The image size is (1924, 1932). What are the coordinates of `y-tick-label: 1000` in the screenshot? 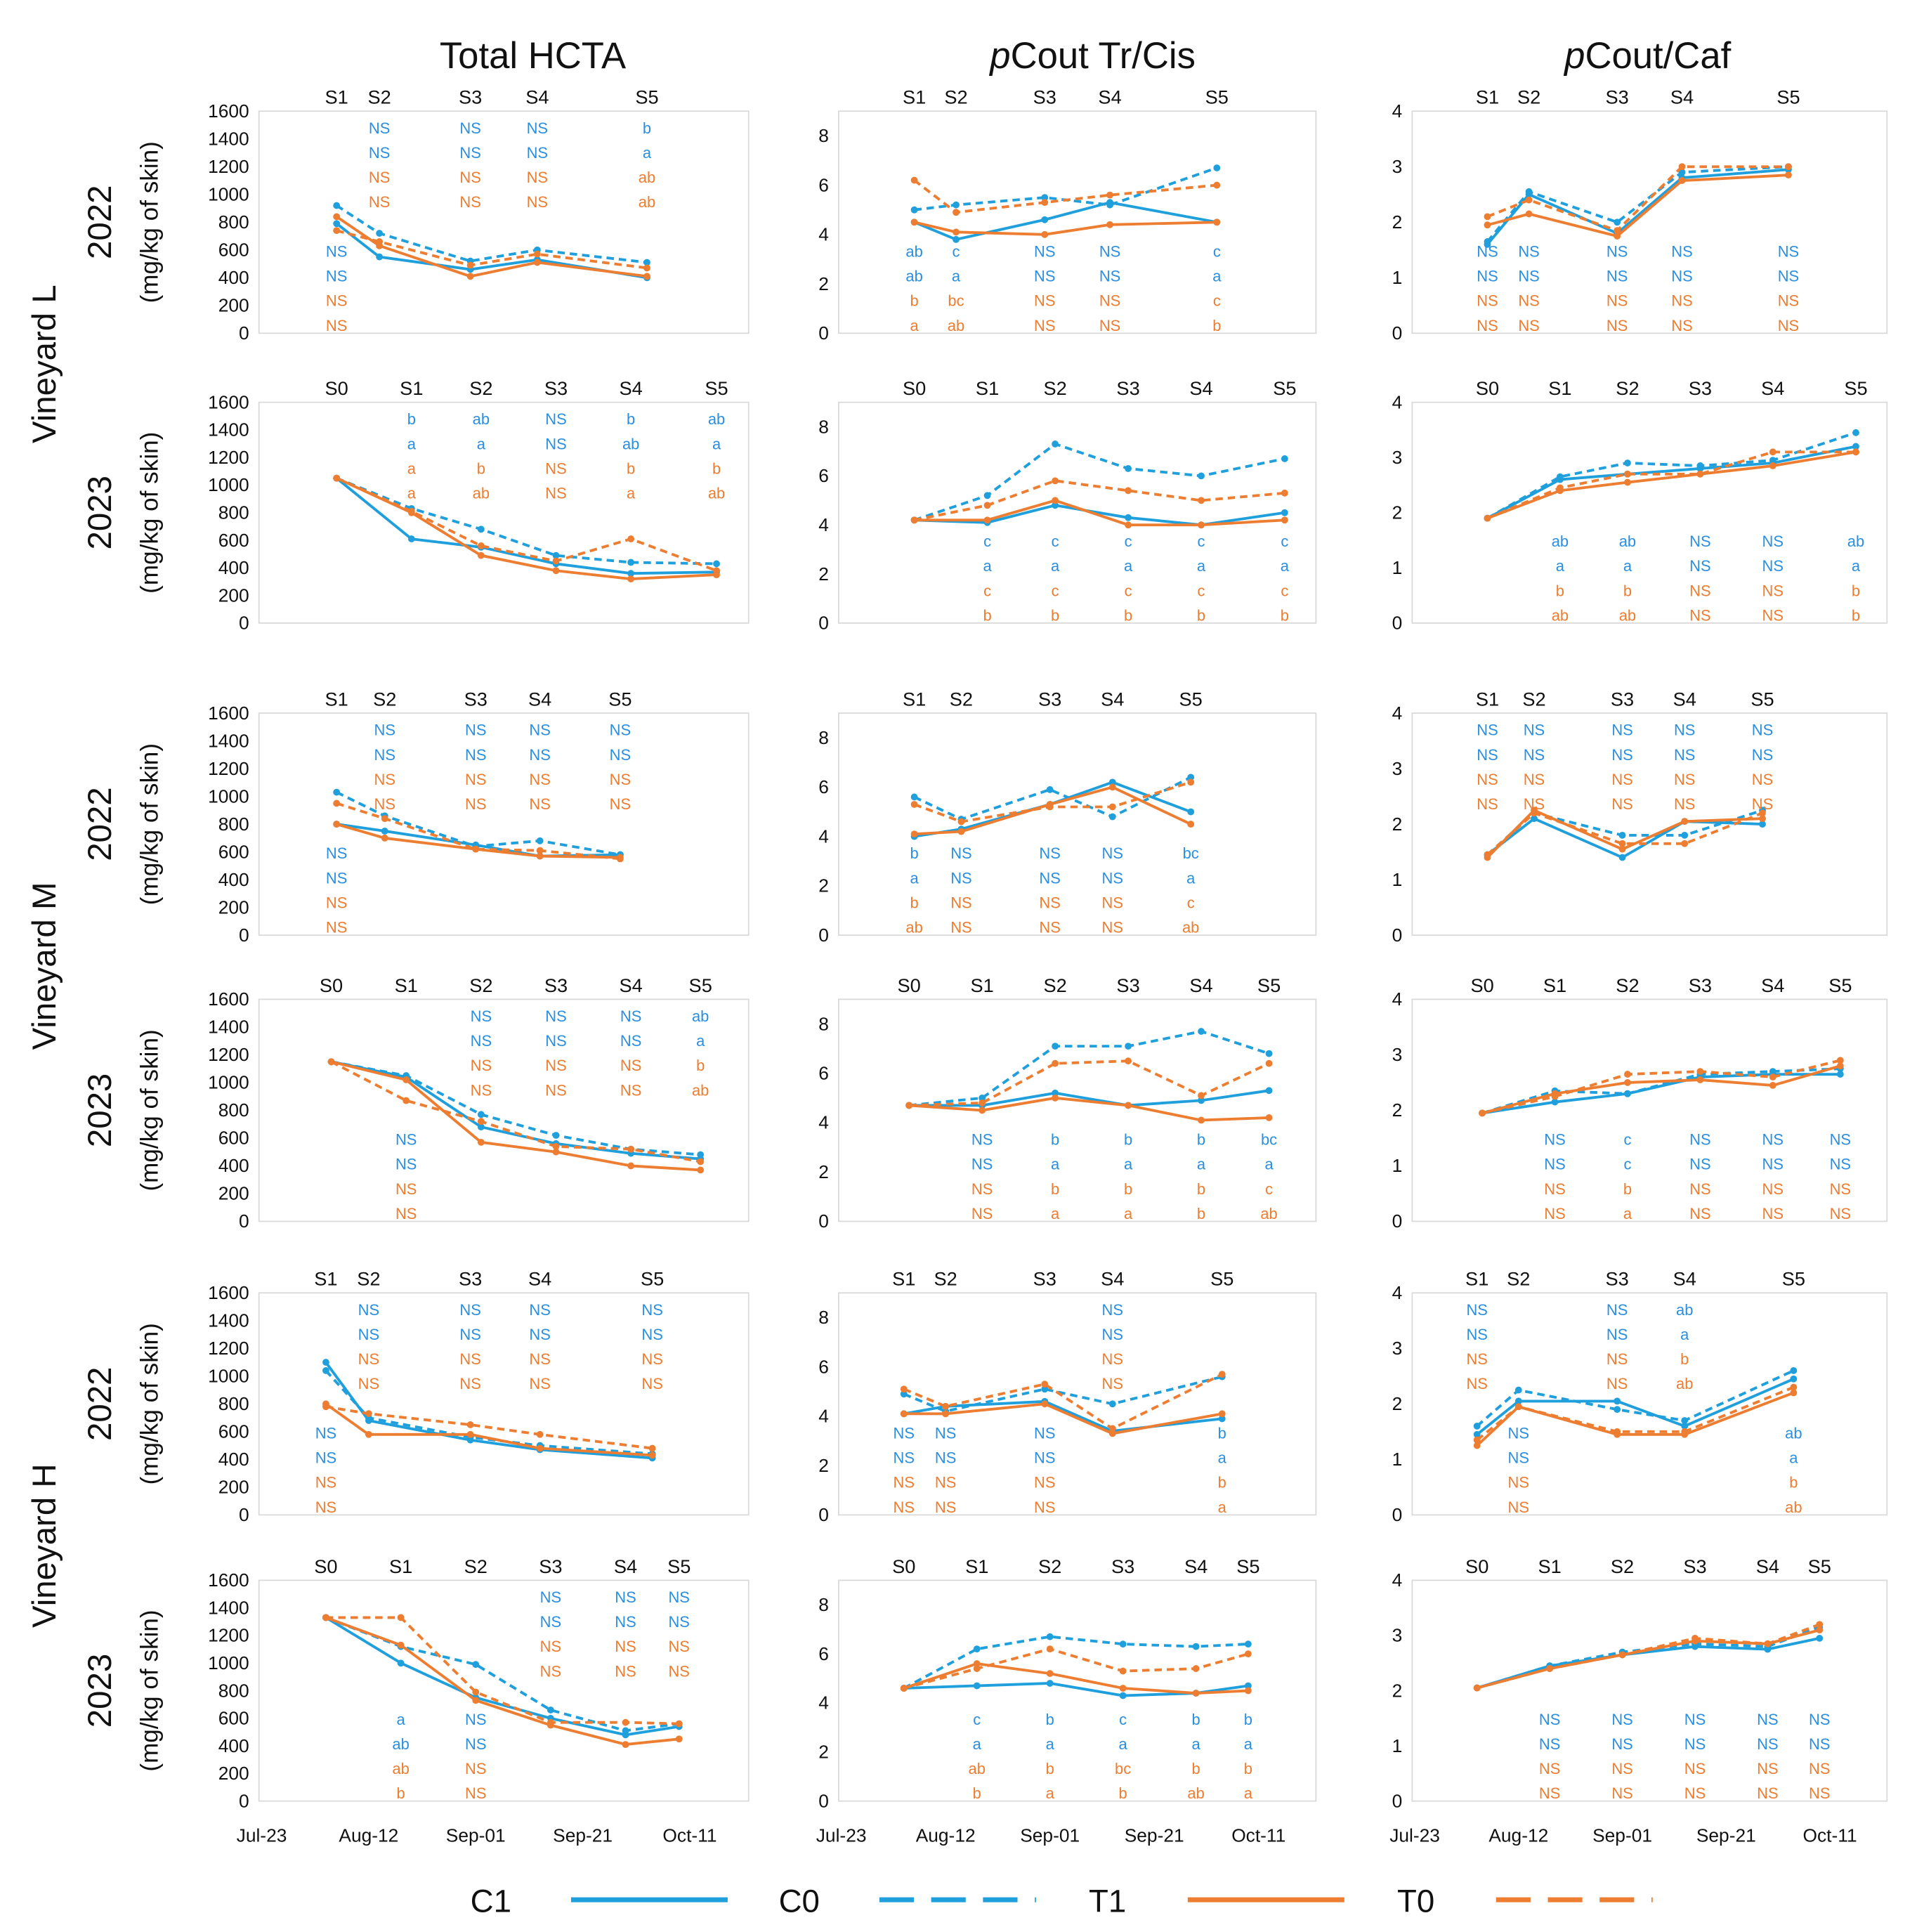 It's located at (228, 796).